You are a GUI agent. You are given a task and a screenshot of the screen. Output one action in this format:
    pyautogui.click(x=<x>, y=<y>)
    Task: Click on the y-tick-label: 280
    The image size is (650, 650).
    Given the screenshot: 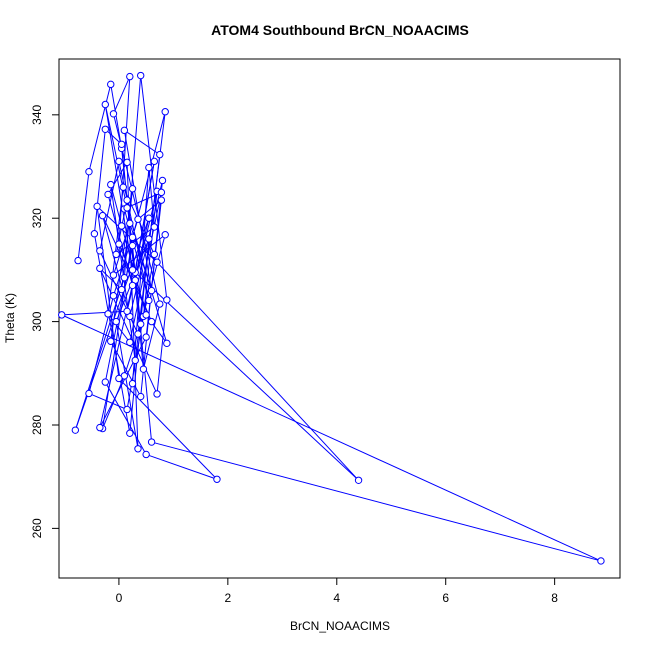 What is the action you would take?
    pyautogui.click(x=37, y=425)
    